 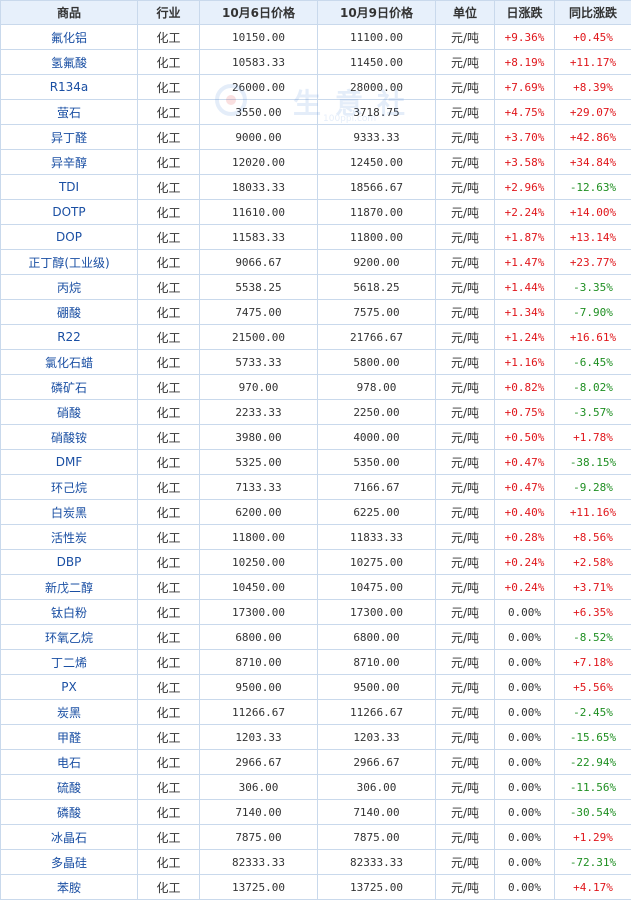 What do you see at coordinates (525, 187) in the screenshot?
I see `daily-change-cell: +2.96%` at bounding box center [525, 187].